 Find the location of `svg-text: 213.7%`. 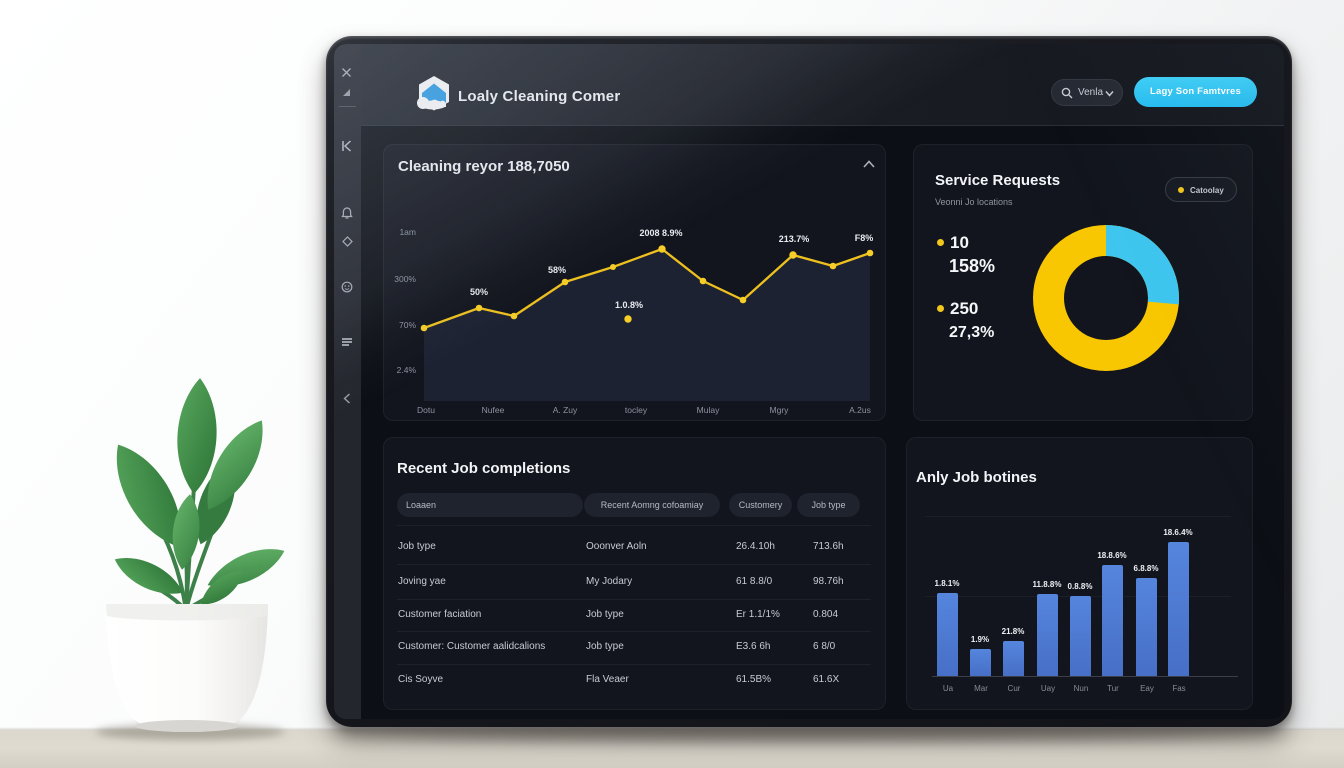

svg-text: 213.7% is located at coordinates (794, 239).